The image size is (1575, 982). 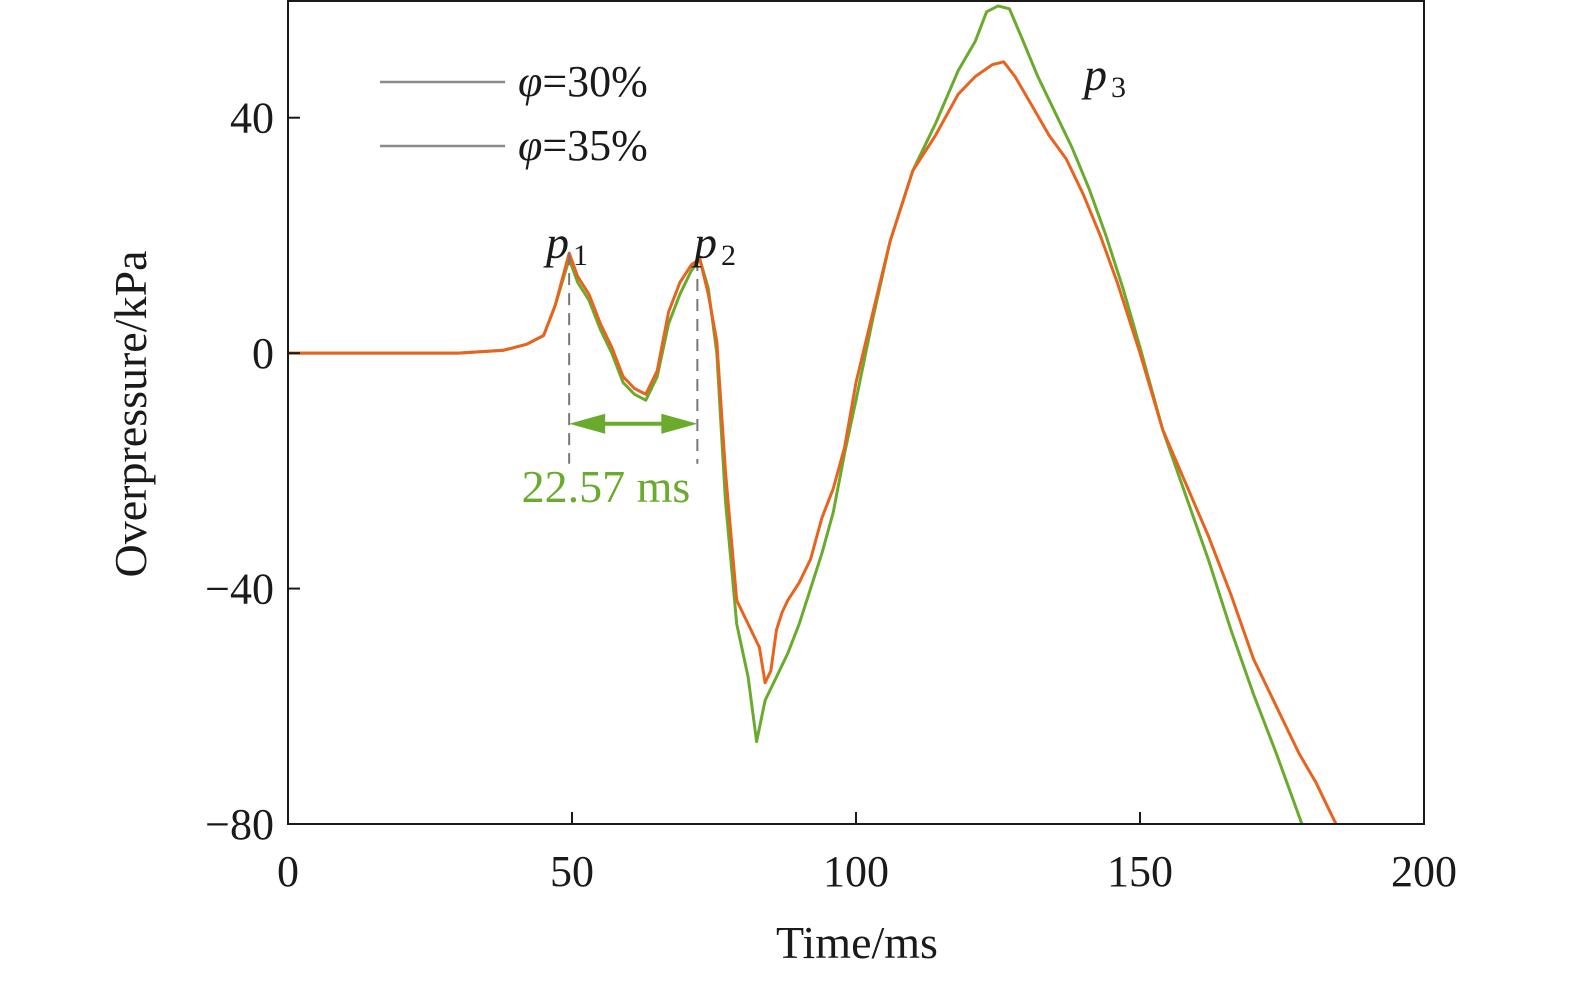 I want to click on legend-symbol-phi35: φ, so click(x=530, y=145).